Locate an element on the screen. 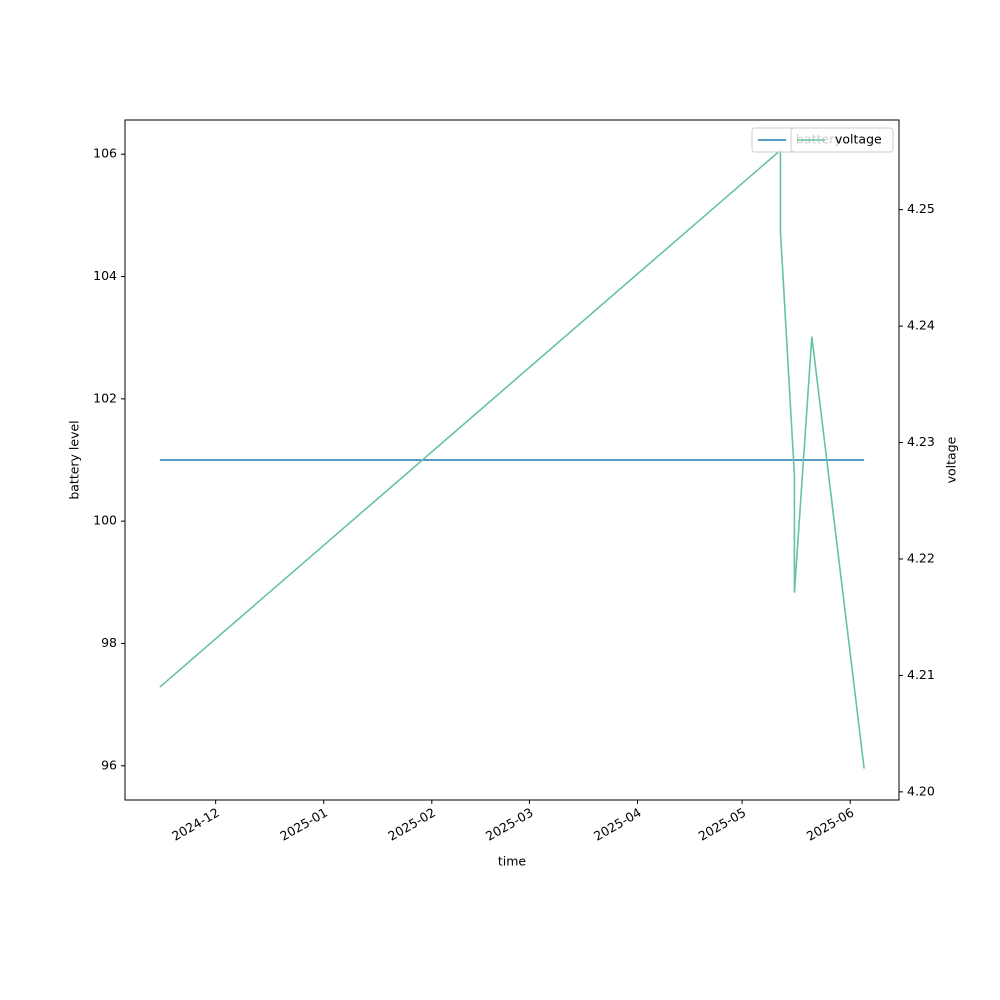 The height and width of the screenshot is (1000, 1000). x-tick-label: 2024-12 is located at coordinates (195, 824).